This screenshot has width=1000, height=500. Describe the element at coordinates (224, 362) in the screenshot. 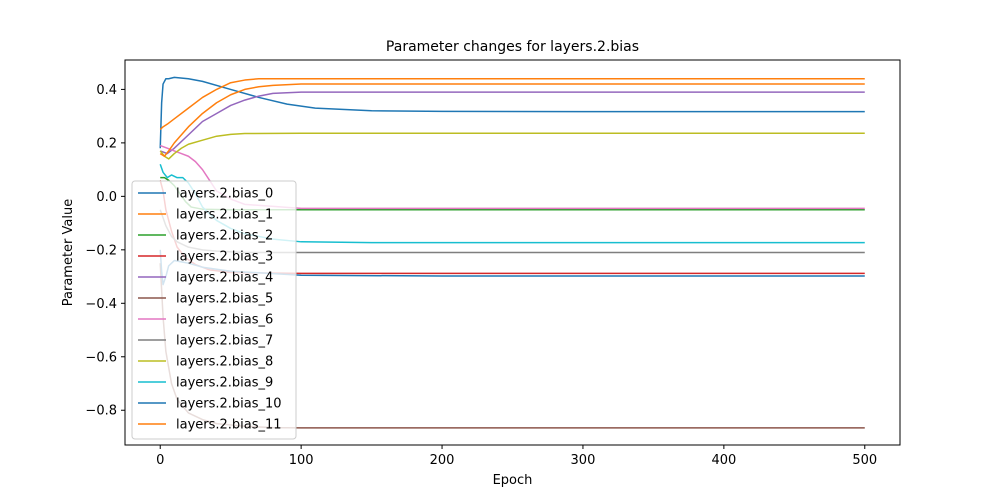

I see `legend-label-8: layers.2.bias_8` at that location.